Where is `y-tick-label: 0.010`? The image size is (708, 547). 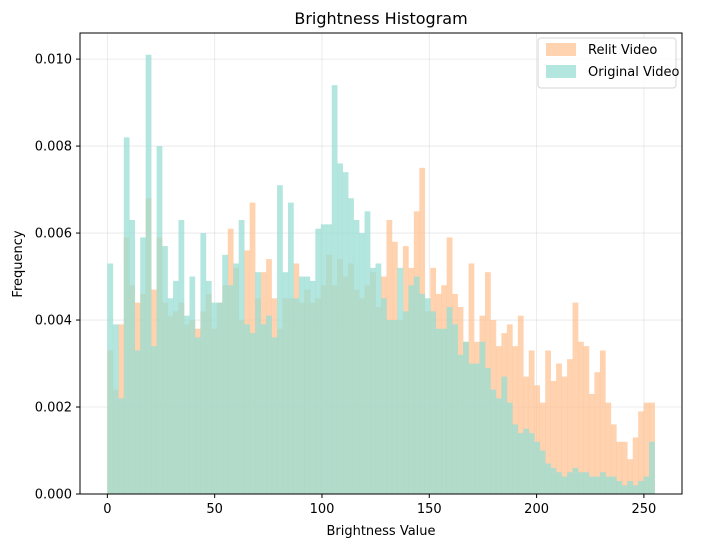 y-tick-label: 0.010 is located at coordinates (53, 60).